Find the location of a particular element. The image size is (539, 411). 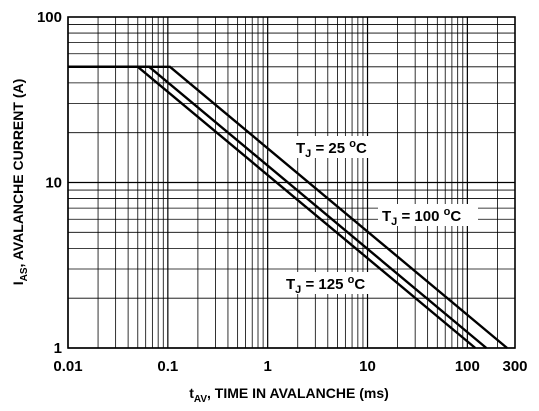

series-label-25c: TJ = 25 oC is located at coordinates (335, 148).